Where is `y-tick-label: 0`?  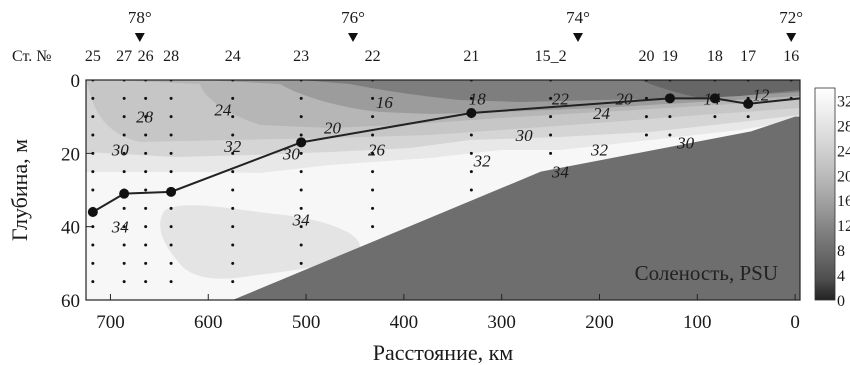
y-tick-label: 0 is located at coordinates (76, 81).